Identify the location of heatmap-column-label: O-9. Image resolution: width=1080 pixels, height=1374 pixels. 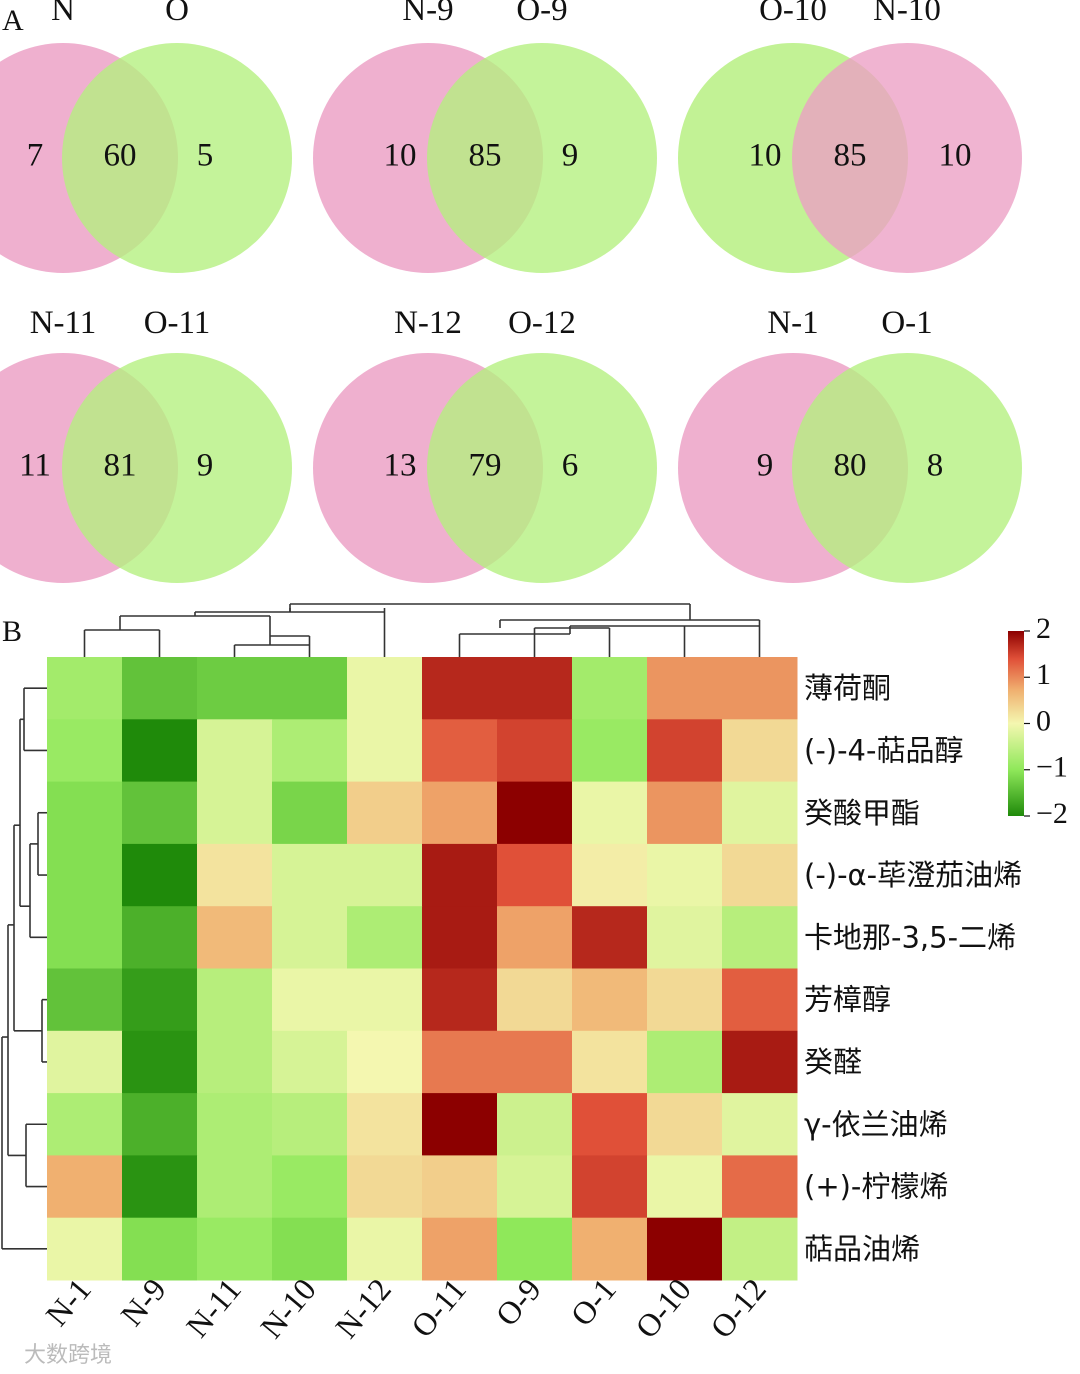
(518, 1301).